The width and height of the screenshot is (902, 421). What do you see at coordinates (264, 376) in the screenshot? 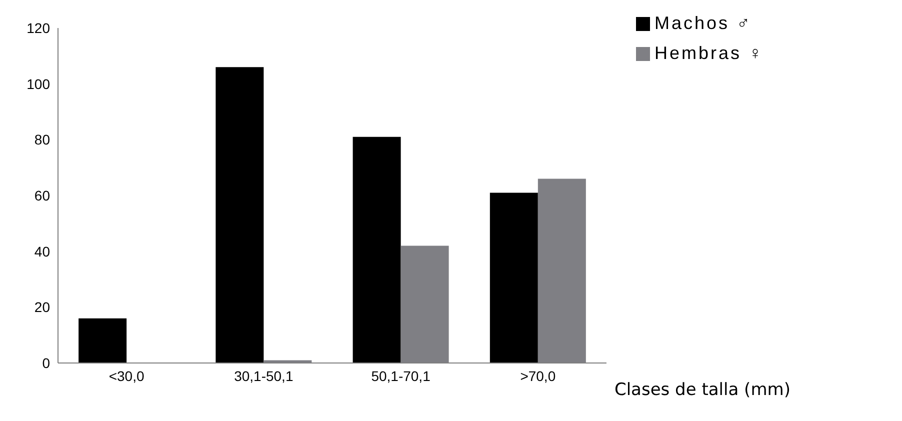
I see `x-tick-label: 30,1-50,1` at bounding box center [264, 376].